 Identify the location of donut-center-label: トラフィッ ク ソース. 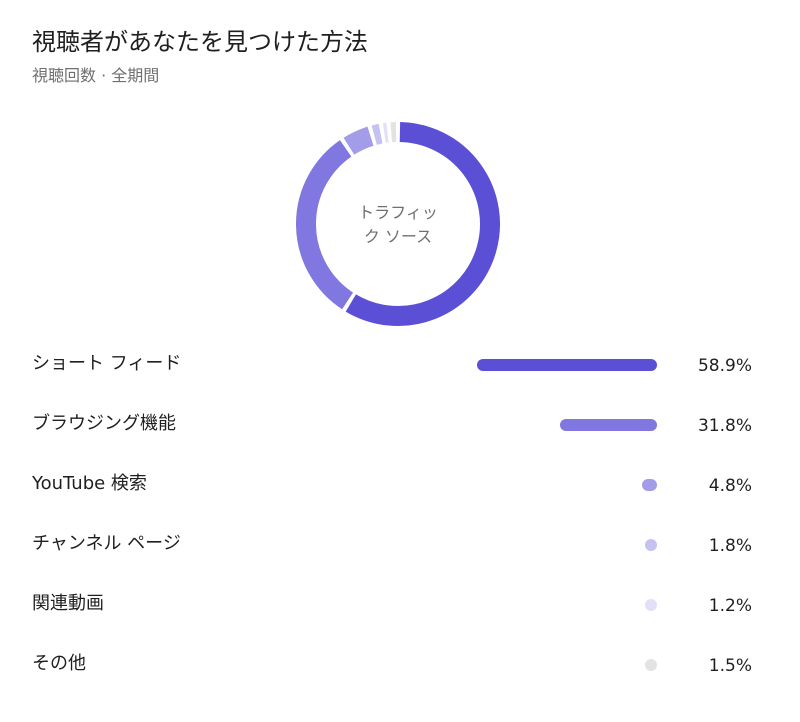
(398, 225).